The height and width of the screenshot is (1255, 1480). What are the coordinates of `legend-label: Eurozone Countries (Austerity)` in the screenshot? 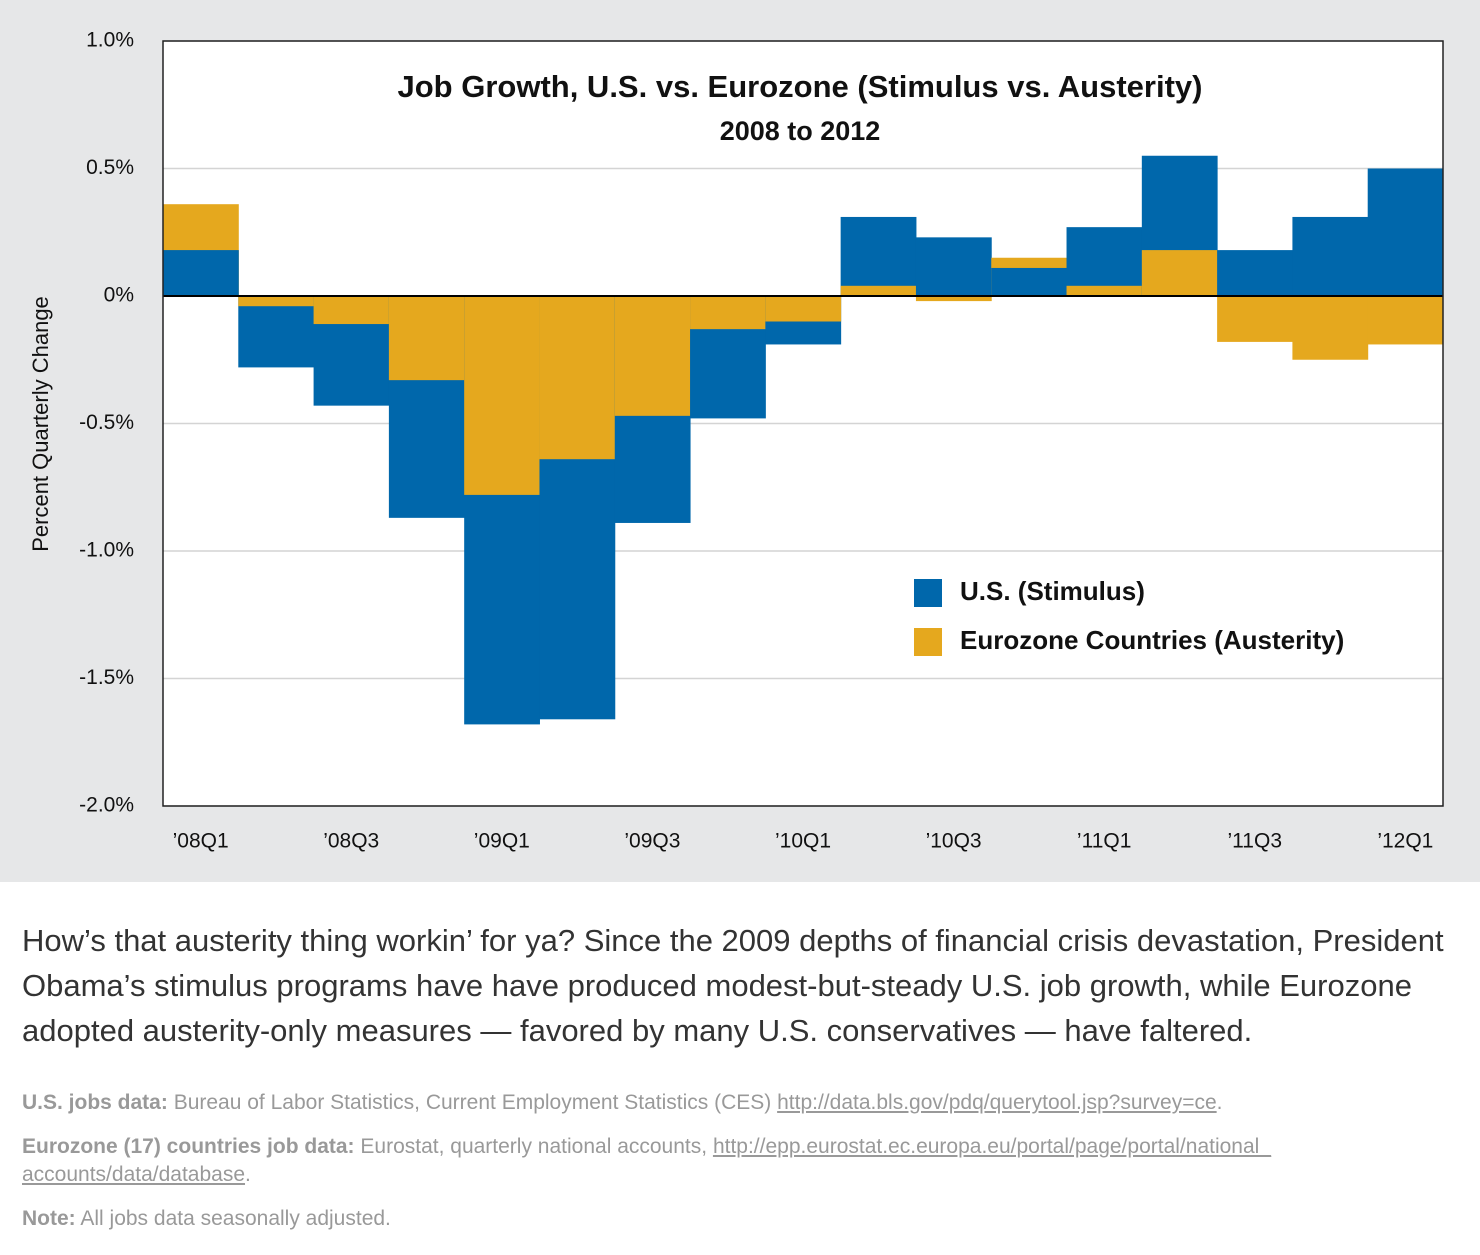 It's located at (1152, 640).